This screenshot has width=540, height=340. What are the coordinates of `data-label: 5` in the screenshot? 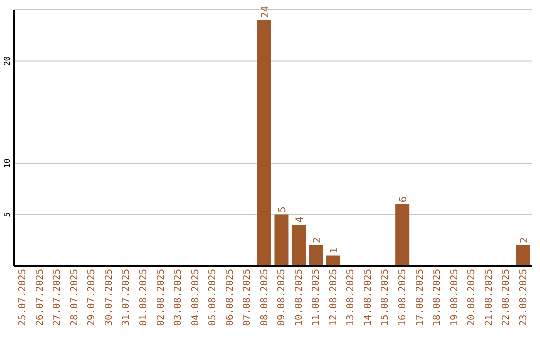 It's located at (283, 209).